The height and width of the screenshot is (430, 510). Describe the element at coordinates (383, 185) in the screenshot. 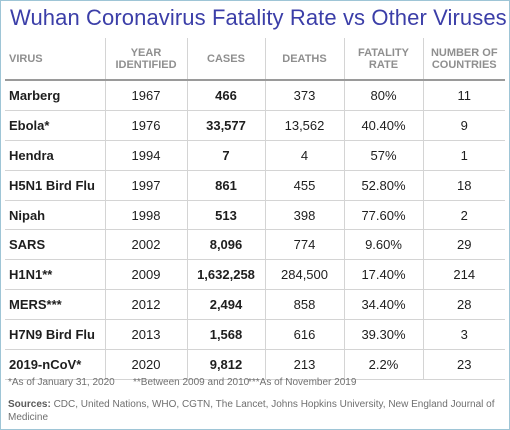

I see `cell-fatality-rate: 52.80%` at that location.